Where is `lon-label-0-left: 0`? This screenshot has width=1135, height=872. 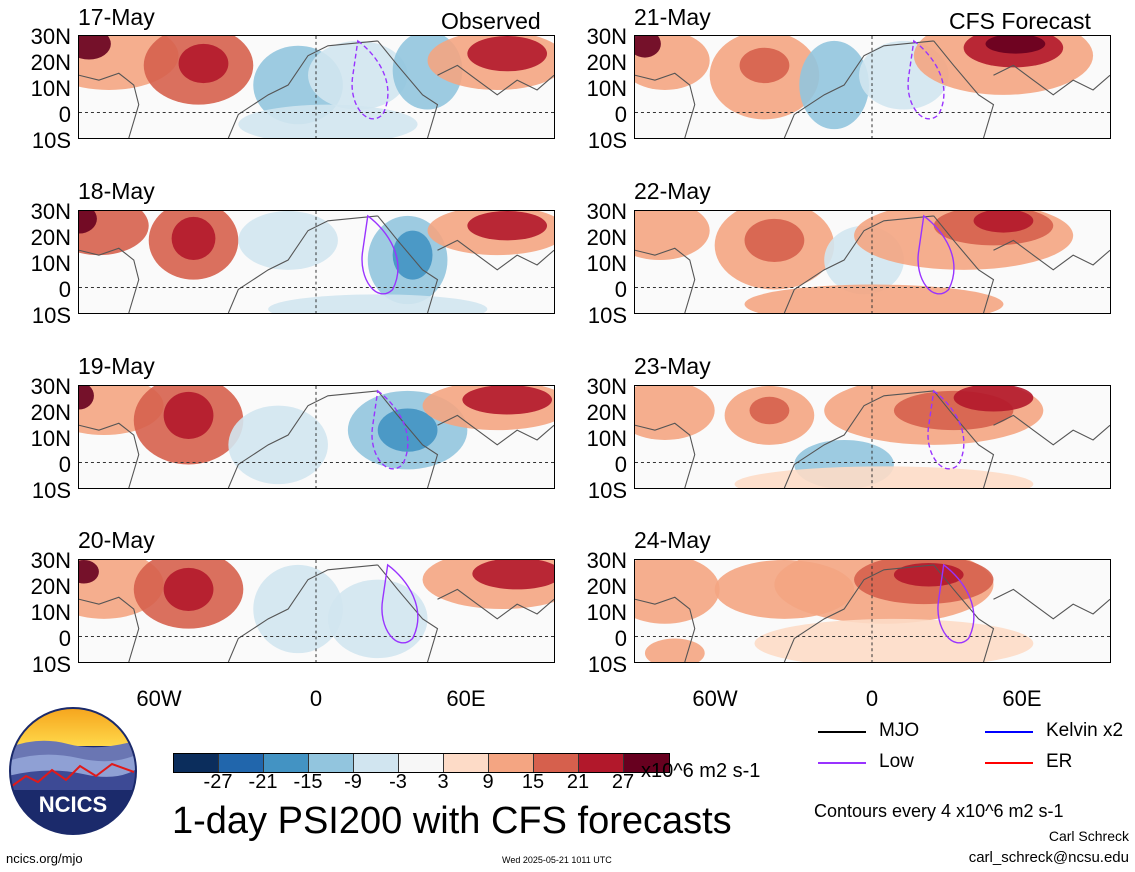
lon-label-0-left: 0 is located at coordinates (316, 698).